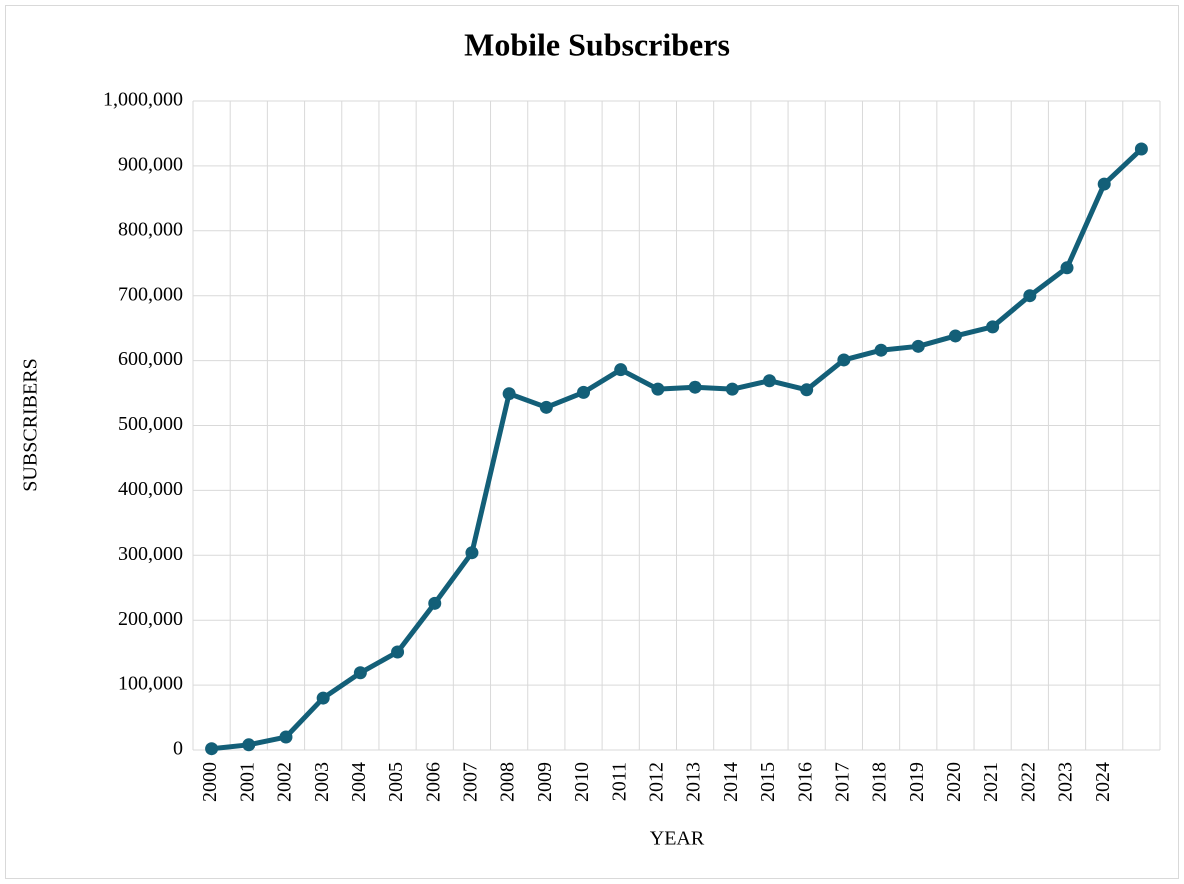 The image size is (1184, 884). What do you see at coordinates (433, 782) in the screenshot?
I see `x-tick-label: 2006` at bounding box center [433, 782].